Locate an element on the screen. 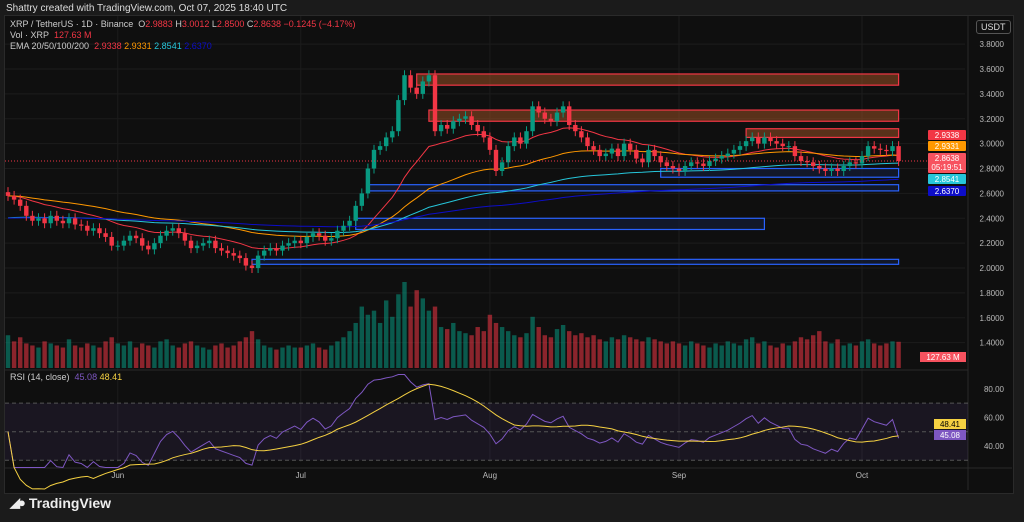 This screenshot has height=522, width=1024. price-tick-label: 2.2000 is located at coordinates (992, 243).